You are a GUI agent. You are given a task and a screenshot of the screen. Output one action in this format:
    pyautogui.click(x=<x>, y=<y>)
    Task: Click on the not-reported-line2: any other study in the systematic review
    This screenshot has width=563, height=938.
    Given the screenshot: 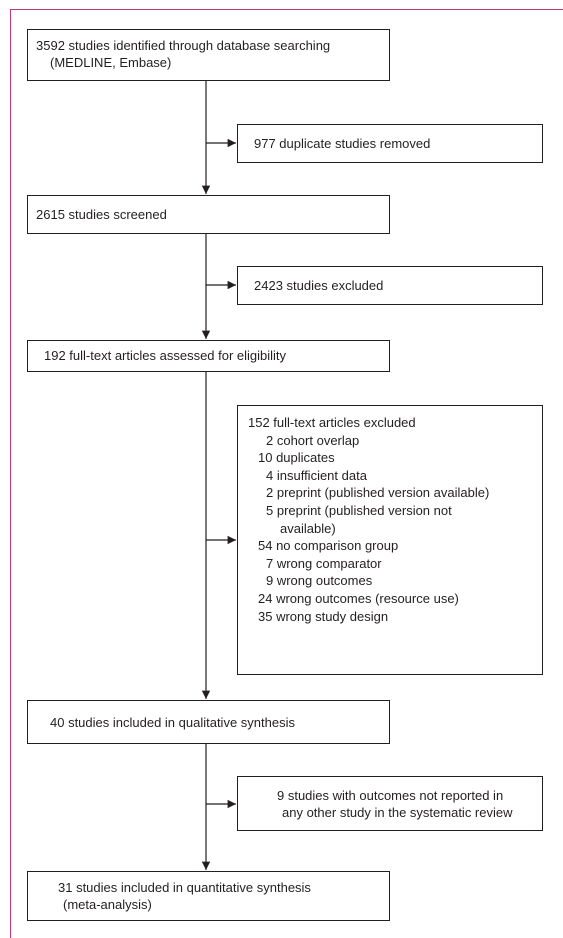 What is the action you would take?
    pyautogui.click(x=397, y=812)
    